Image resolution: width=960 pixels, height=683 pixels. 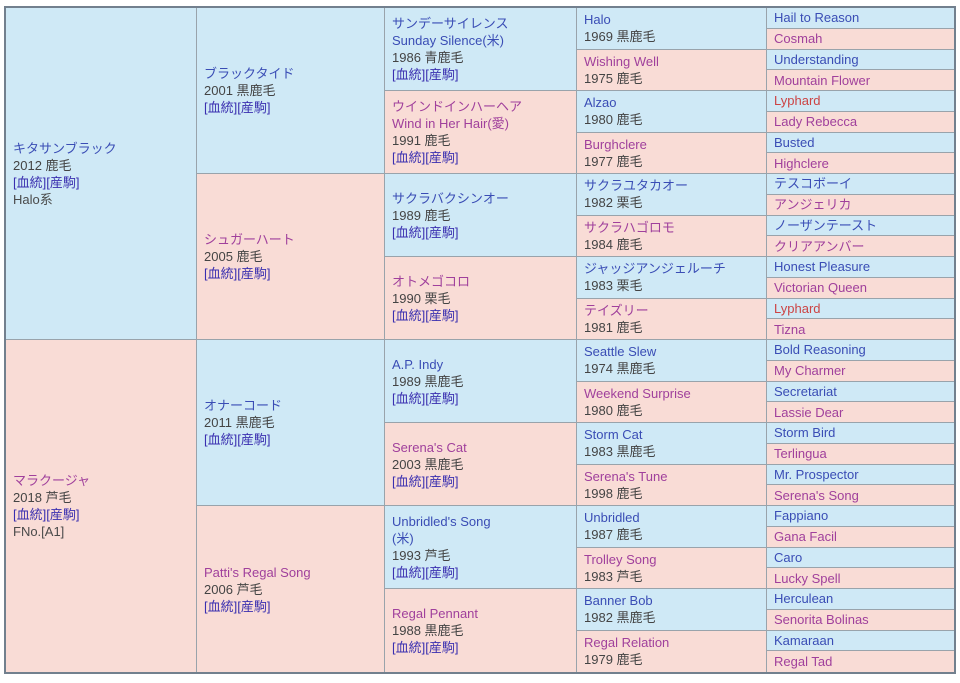 I want to click on horse-name-link: ジャッジアンジェルーチ, so click(x=655, y=269).